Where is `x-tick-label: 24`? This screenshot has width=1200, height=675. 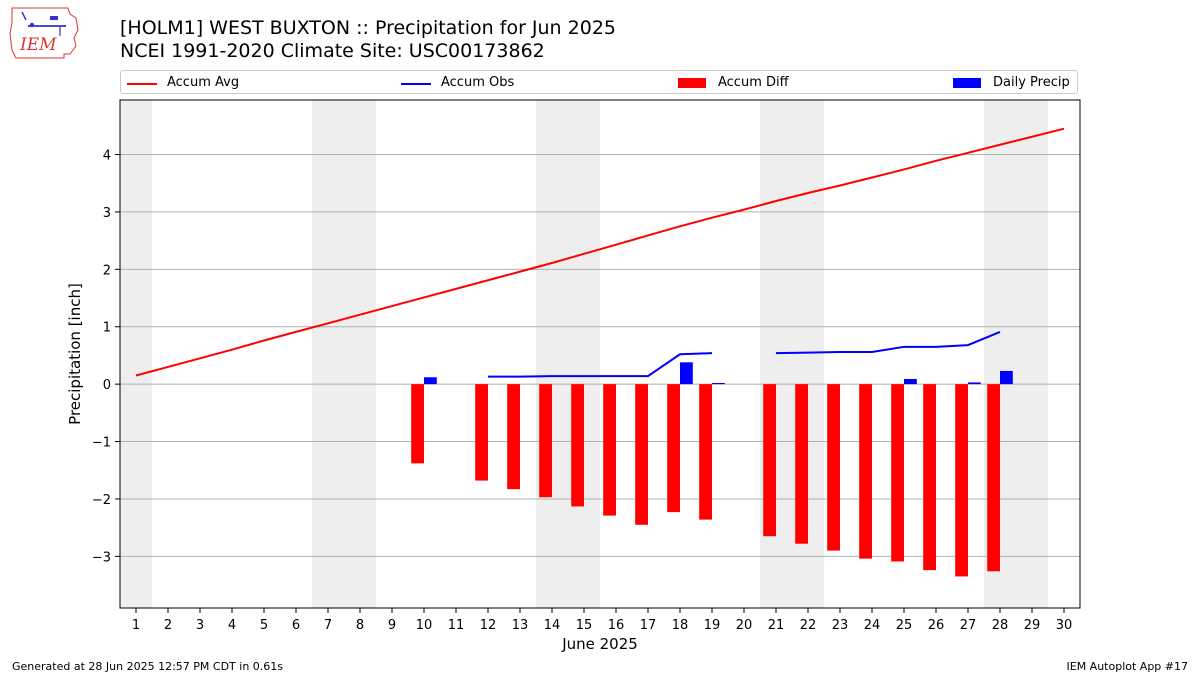 x-tick-label: 24 is located at coordinates (872, 625).